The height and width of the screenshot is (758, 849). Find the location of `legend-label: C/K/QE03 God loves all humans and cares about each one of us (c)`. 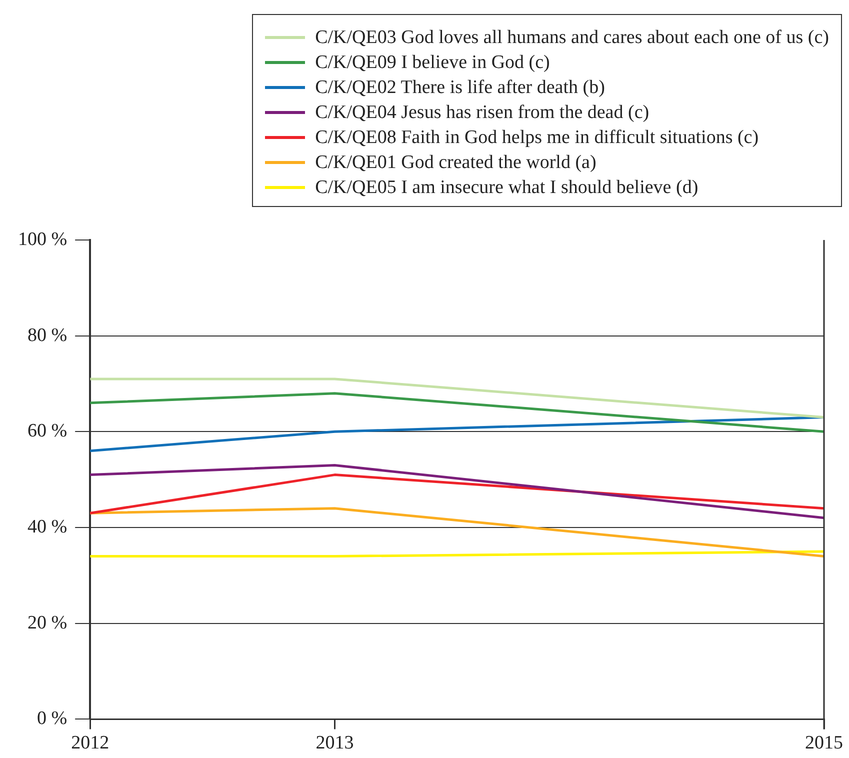

legend-label: C/K/QE03 God loves all humans and cares about each one of us (c) is located at coordinates (572, 37).